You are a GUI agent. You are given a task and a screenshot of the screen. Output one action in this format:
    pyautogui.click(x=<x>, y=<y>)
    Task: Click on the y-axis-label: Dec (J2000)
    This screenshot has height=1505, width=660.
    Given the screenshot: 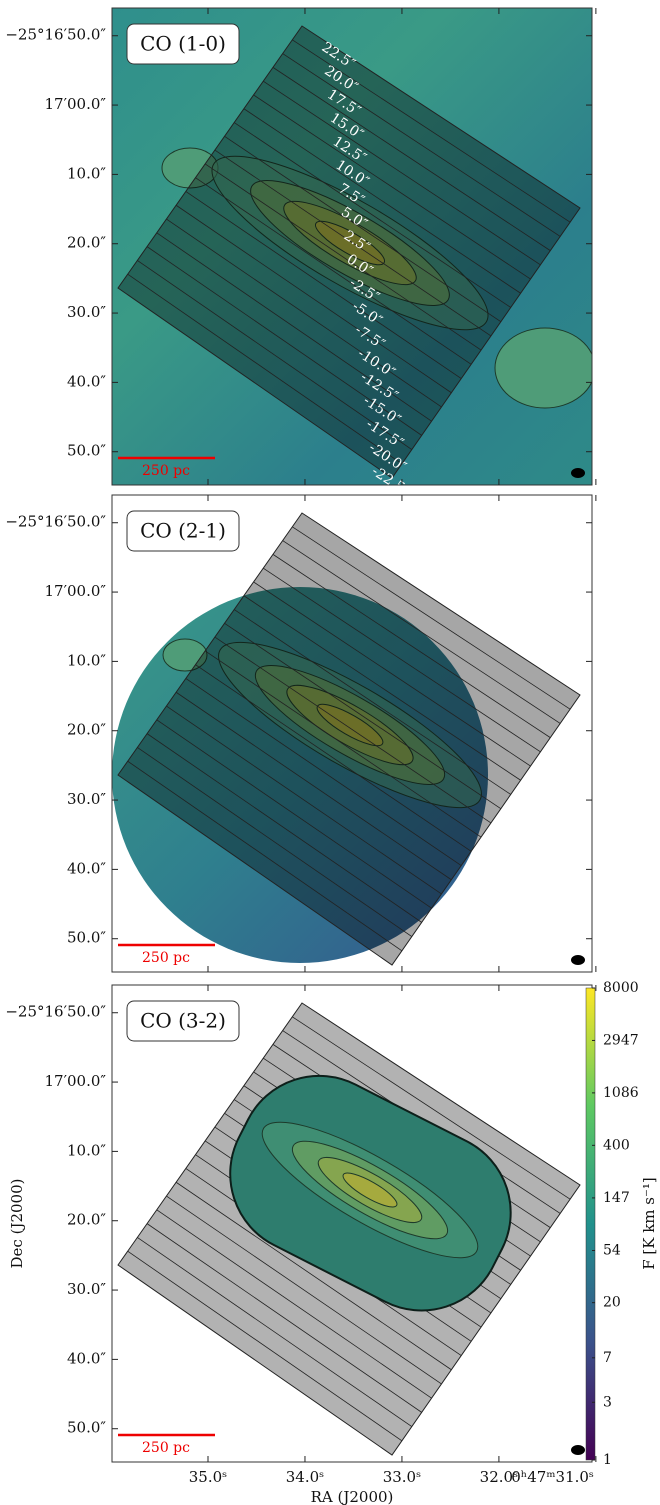 What is the action you would take?
    pyautogui.click(x=17, y=1224)
    